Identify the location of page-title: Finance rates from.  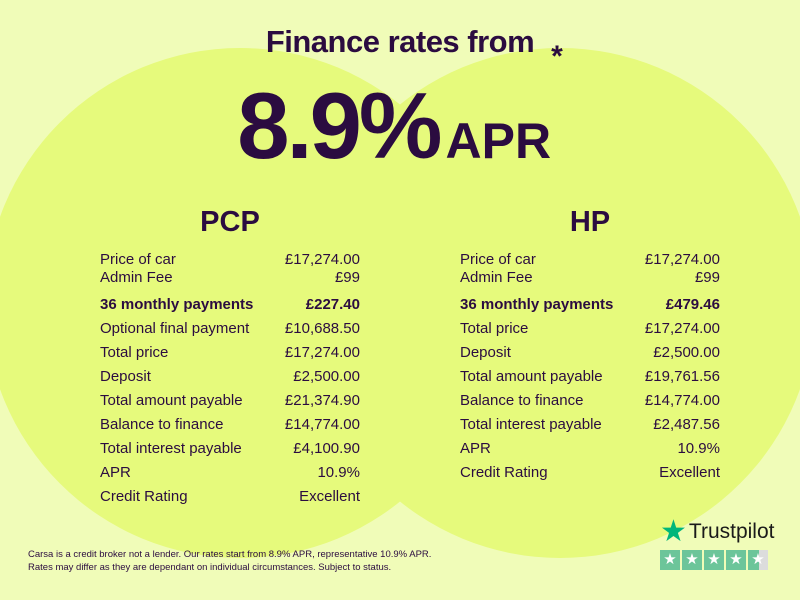
(400, 41).